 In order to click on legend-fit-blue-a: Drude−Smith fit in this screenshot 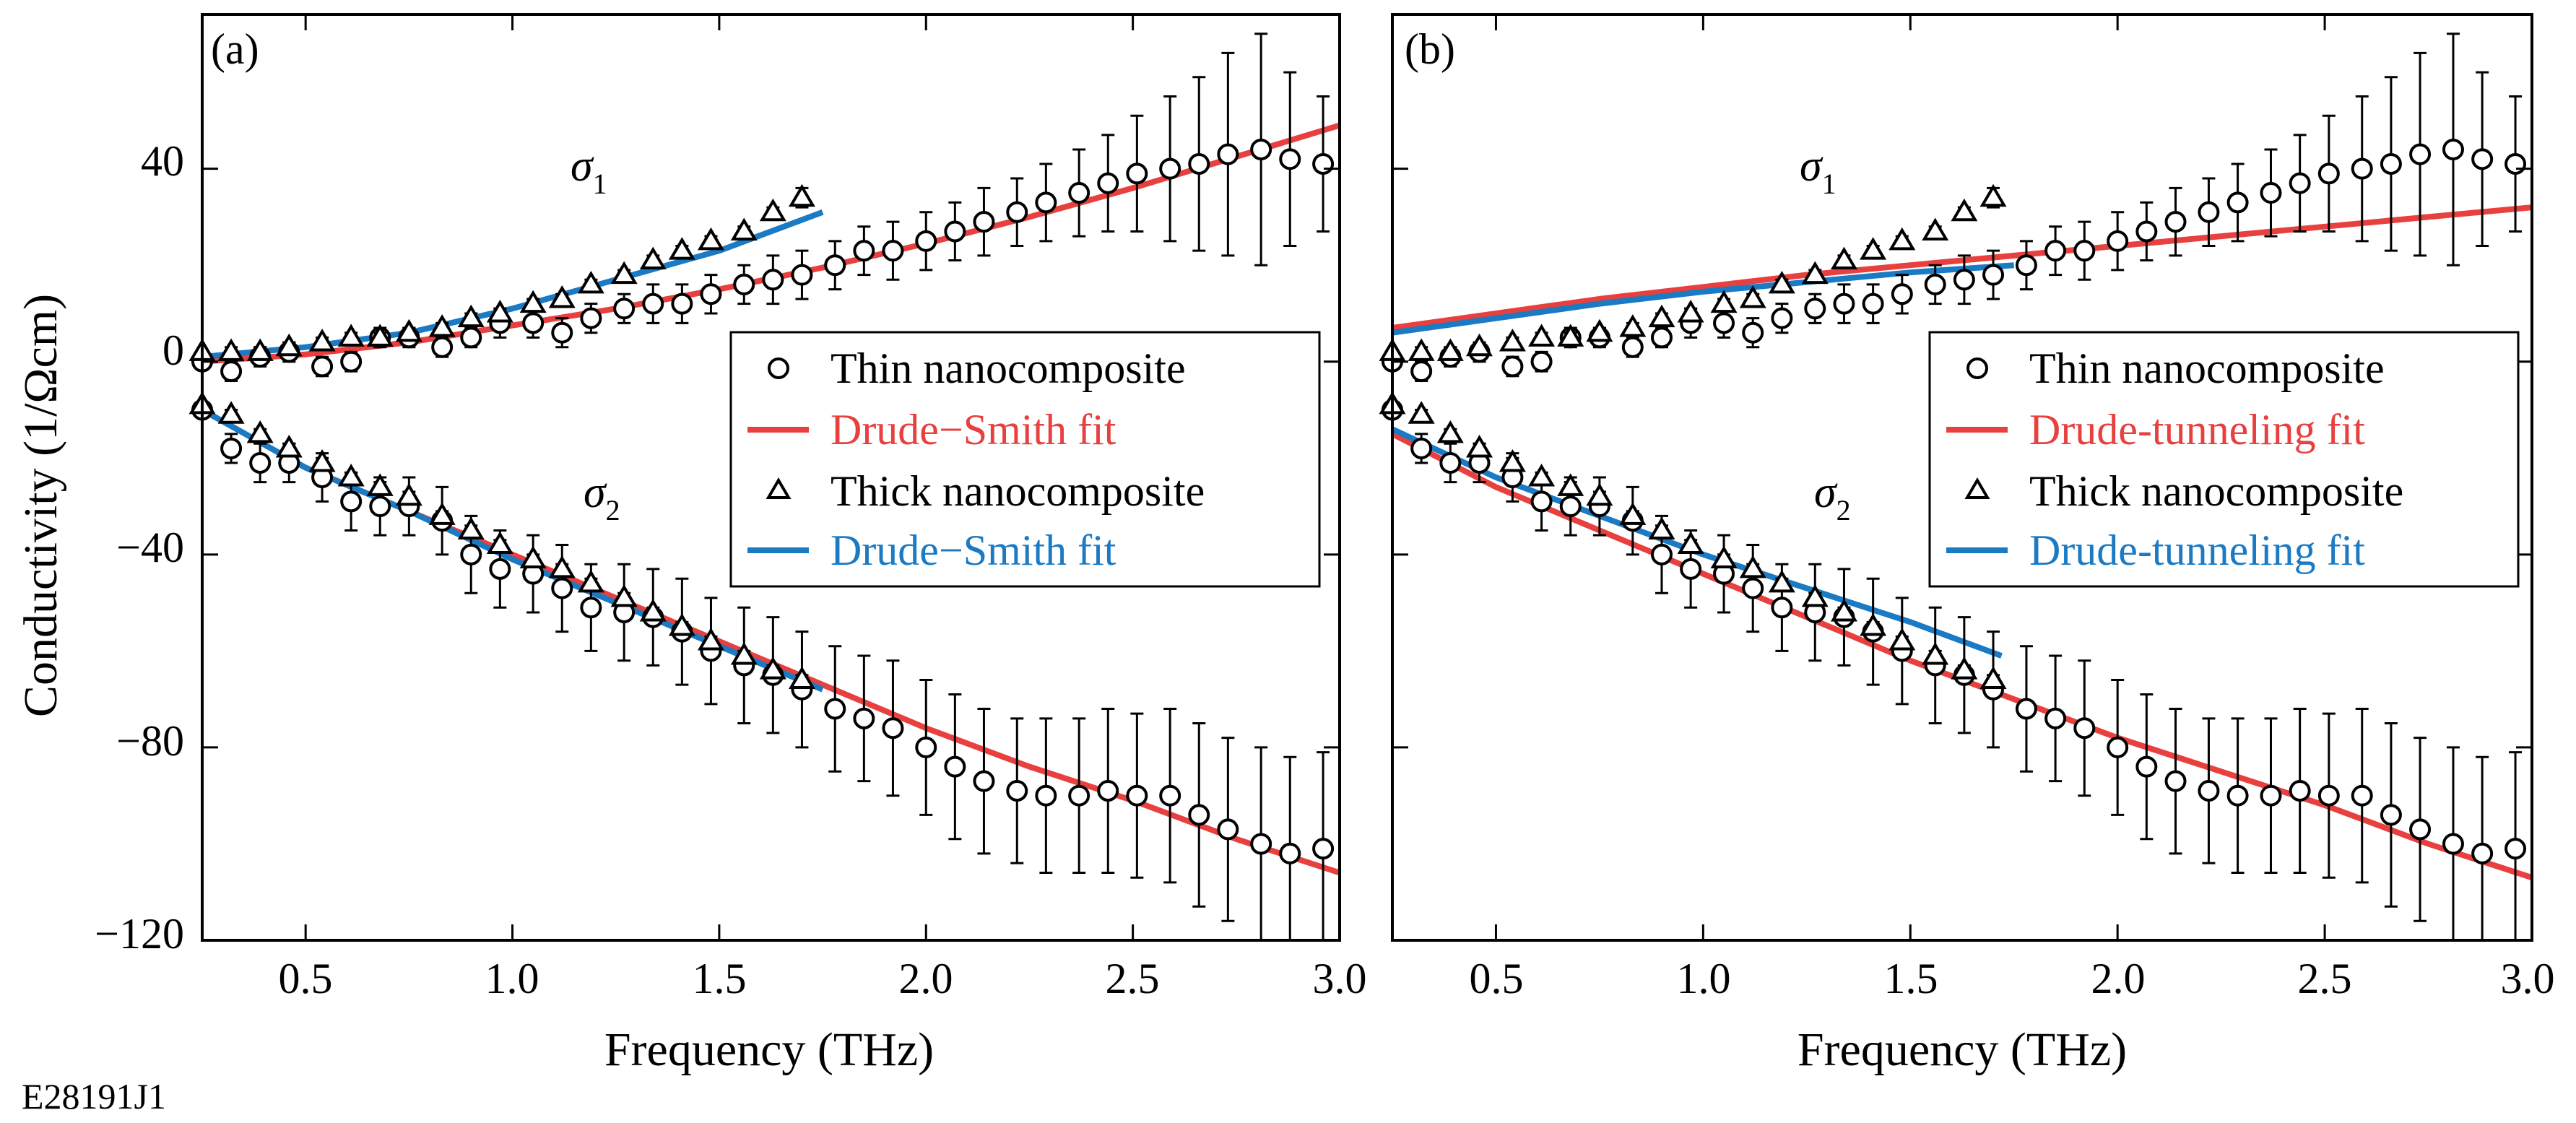, I will do `click(973, 550)`.